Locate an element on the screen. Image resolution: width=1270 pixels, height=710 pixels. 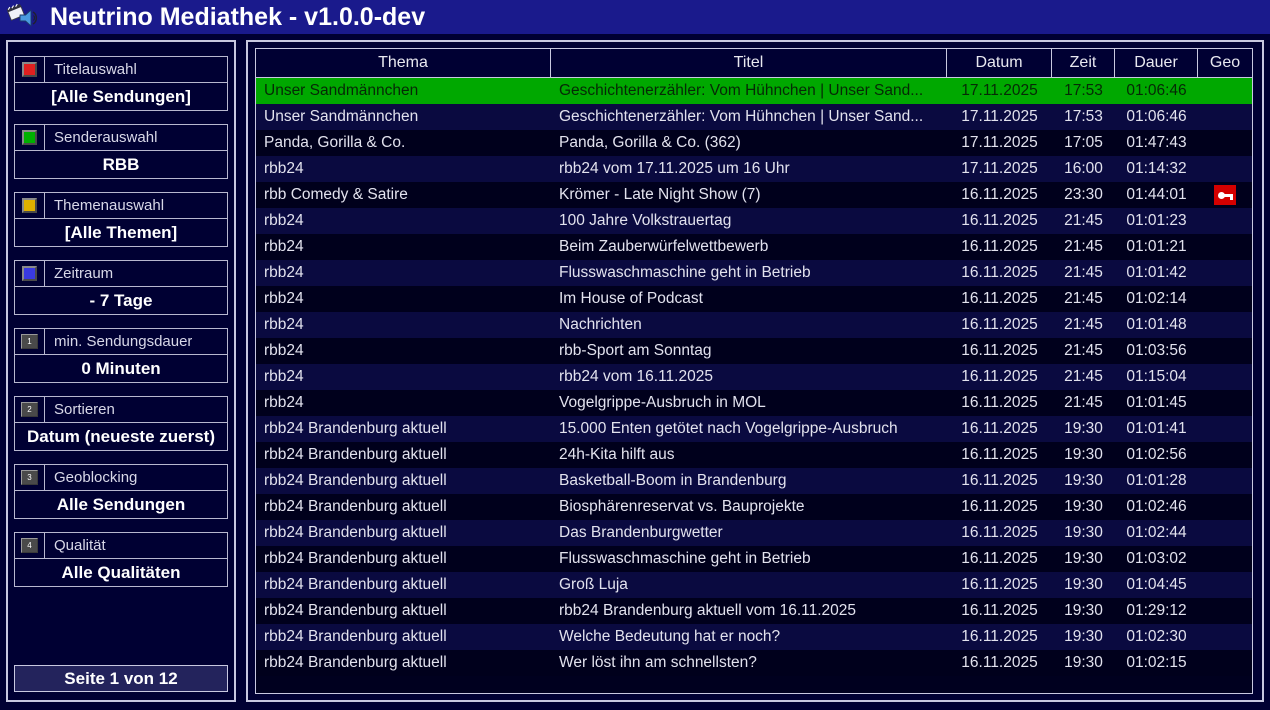
sidebar-group-value: RBB is located at coordinates (121, 165).